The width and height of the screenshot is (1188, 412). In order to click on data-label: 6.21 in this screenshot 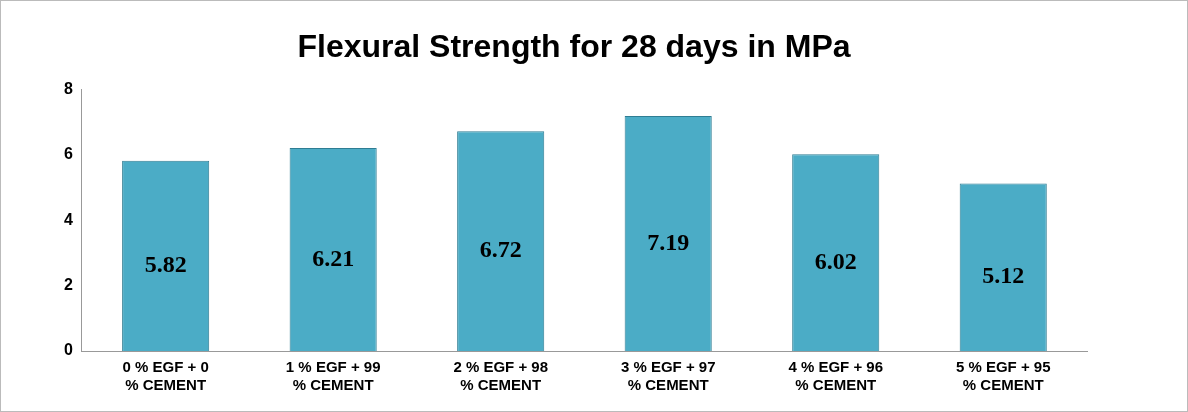, I will do `click(333, 257)`.